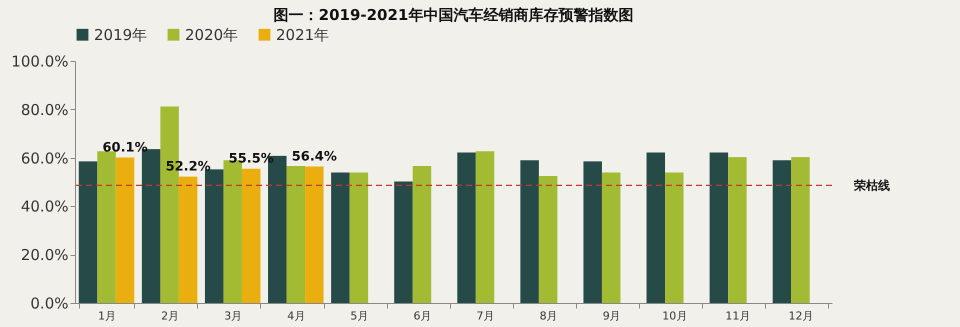  What do you see at coordinates (44, 158) in the screenshot?
I see `y-tick-label: 60.0%` at bounding box center [44, 158].